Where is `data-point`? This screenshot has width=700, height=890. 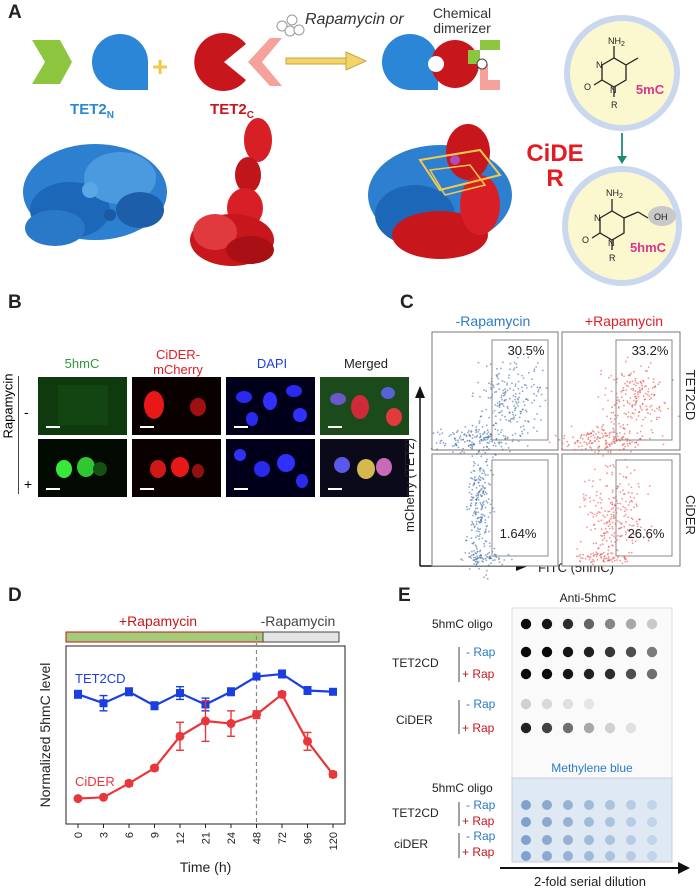
data-point is located at coordinates (154, 705).